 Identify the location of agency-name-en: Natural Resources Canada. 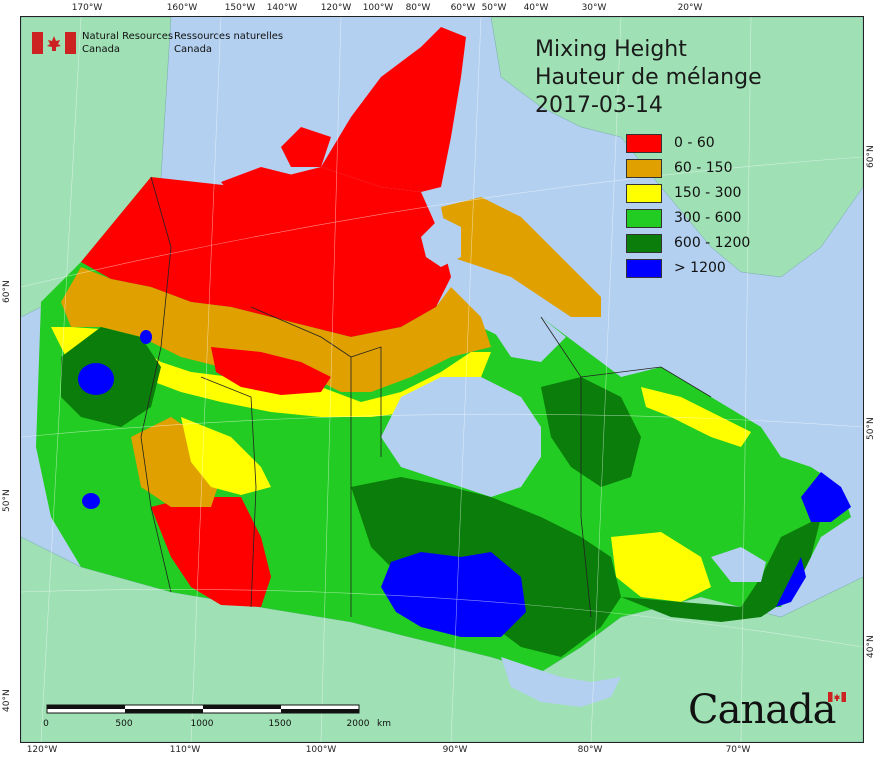
(128, 43).